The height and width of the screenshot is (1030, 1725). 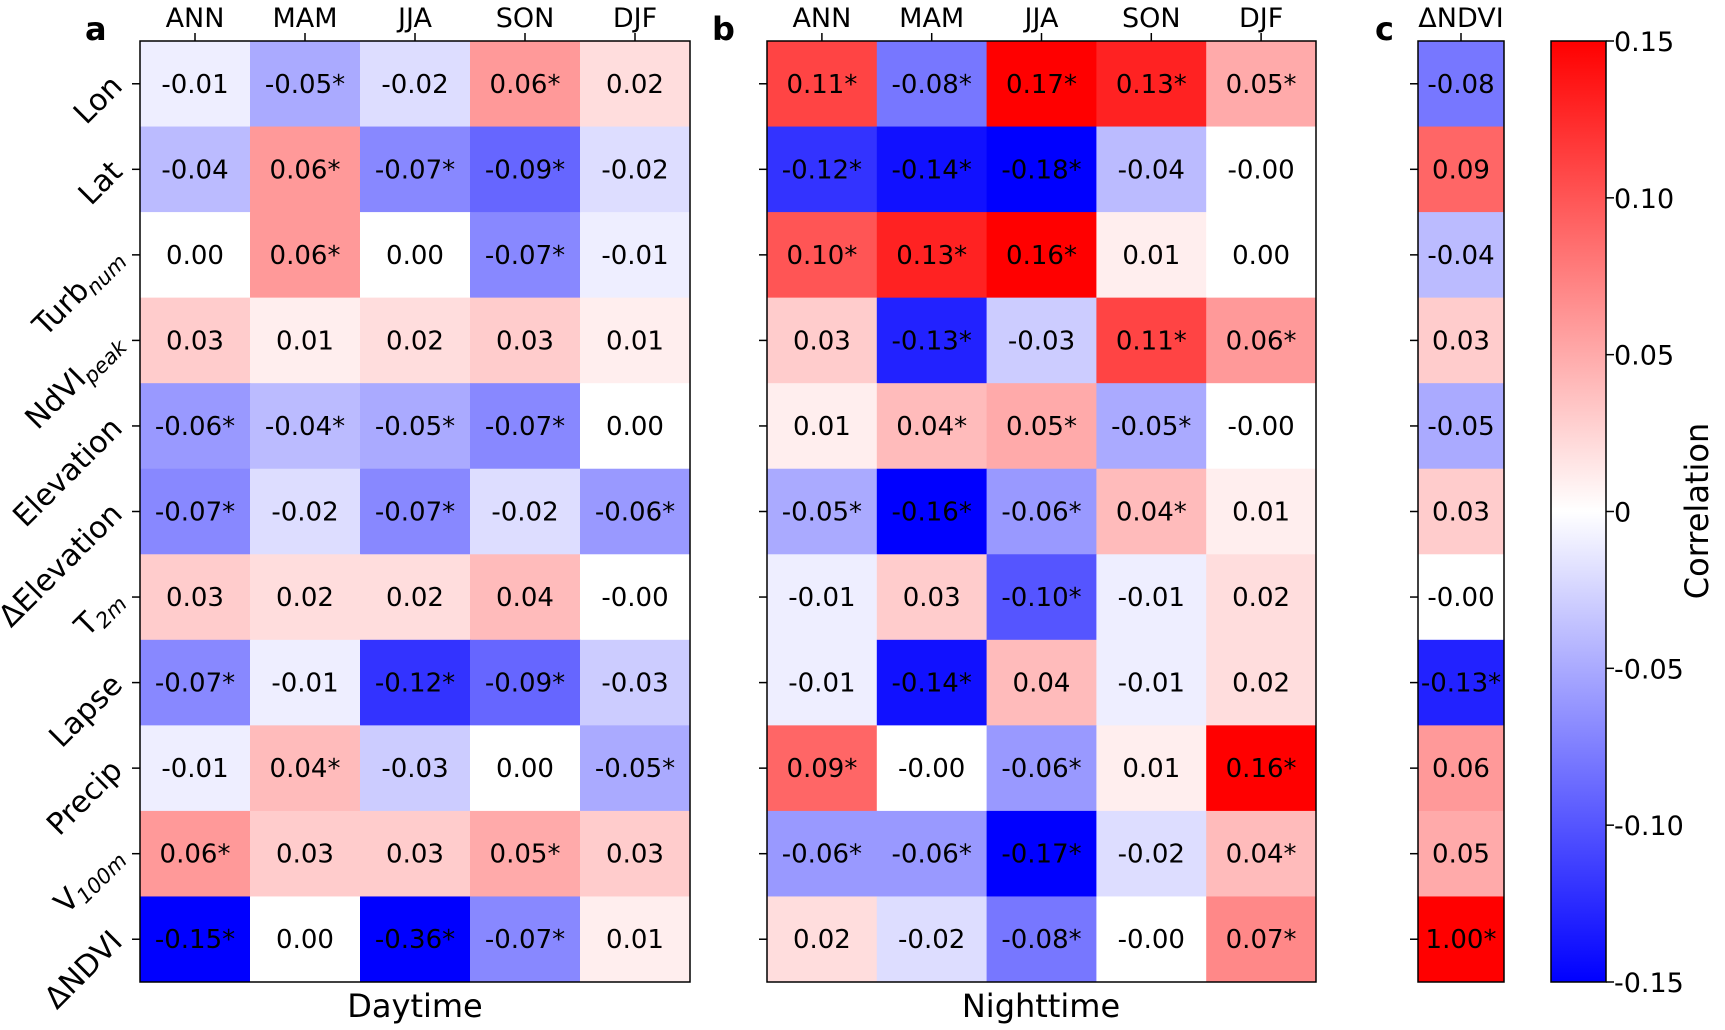 I want to click on cell-value-label: -0.14*, so click(x=932, y=684).